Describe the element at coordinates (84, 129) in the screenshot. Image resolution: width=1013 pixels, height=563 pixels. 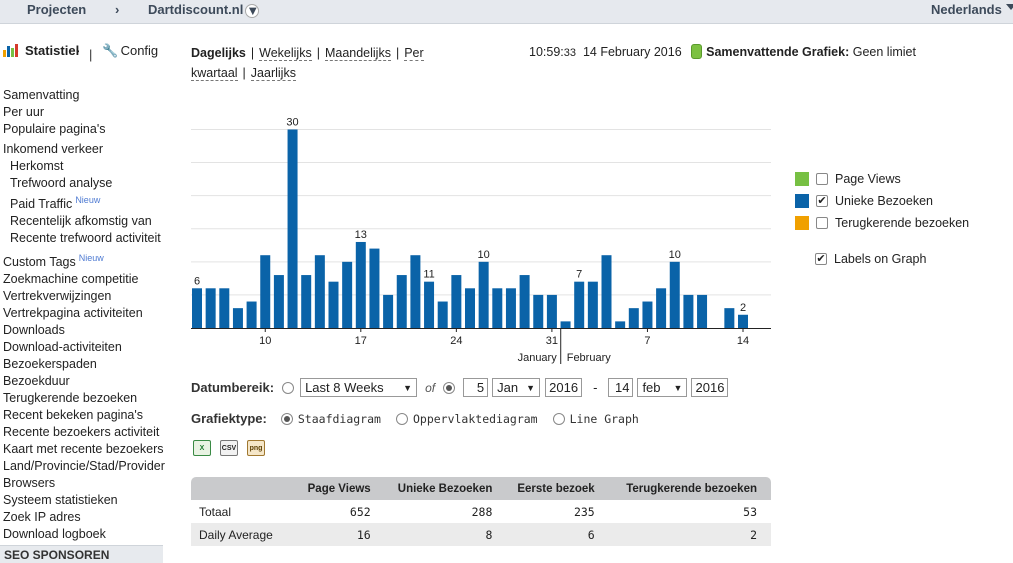
I see `sidebar-item: Populaire pagina's` at that location.